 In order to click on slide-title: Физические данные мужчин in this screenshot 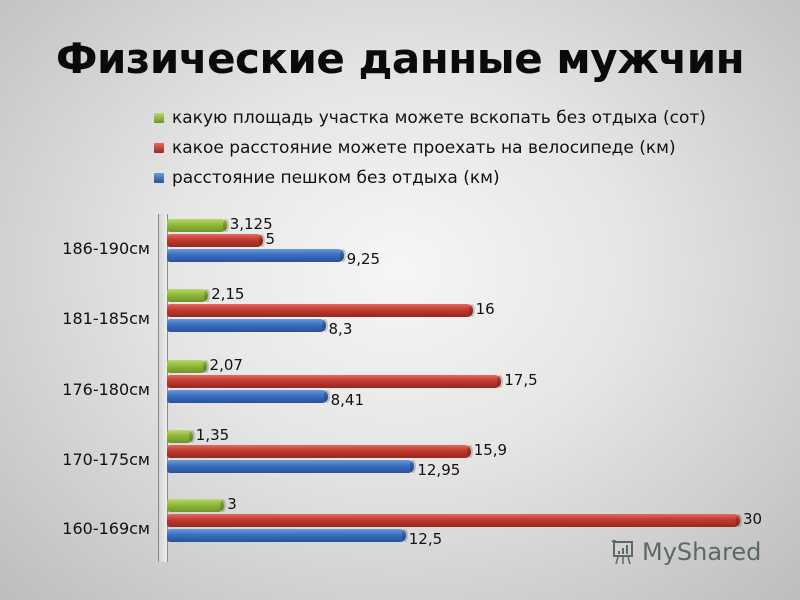, I will do `click(400, 58)`.